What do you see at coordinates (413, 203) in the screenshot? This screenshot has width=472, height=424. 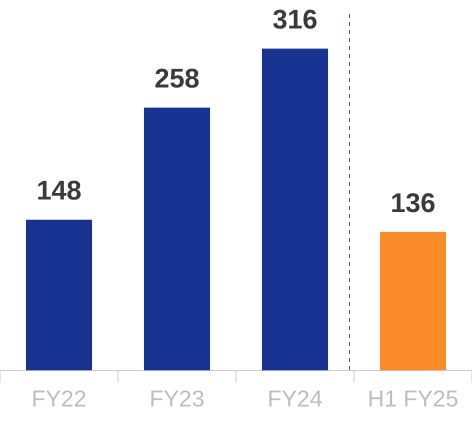 I see `data-label: 136` at bounding box center [413, 203].